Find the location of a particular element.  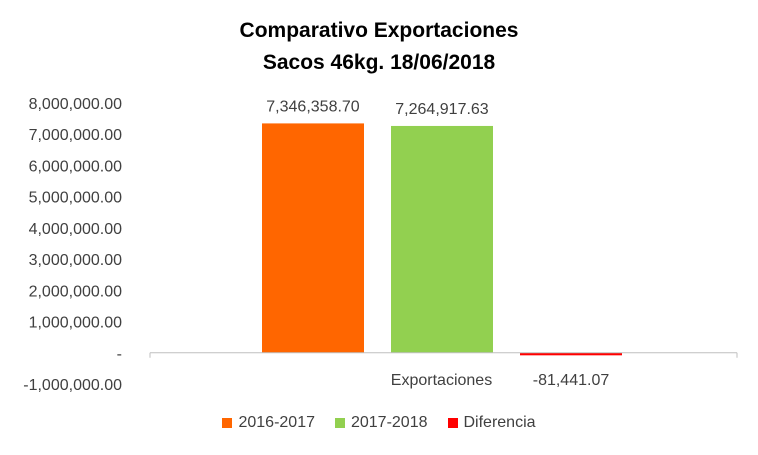

data-label-2017-2018: 7,264,917.63 is located at coordinates (442, 109).